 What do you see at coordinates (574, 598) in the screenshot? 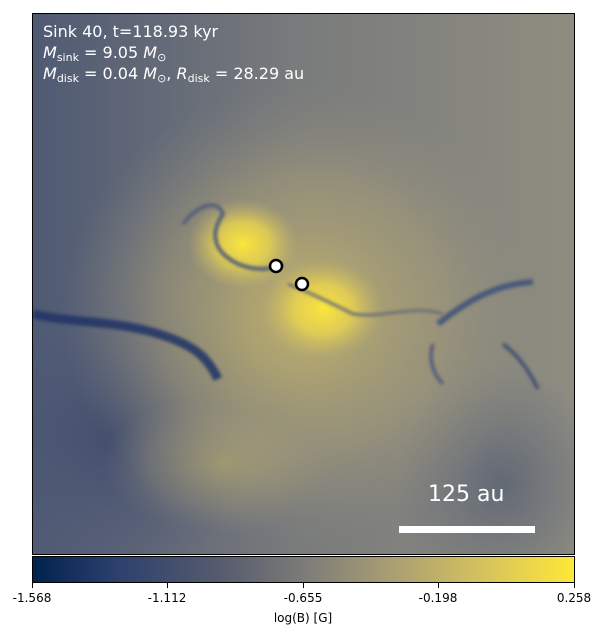
I see `colorbar-tick-label: 0.258` at bounding box center [574, 598].